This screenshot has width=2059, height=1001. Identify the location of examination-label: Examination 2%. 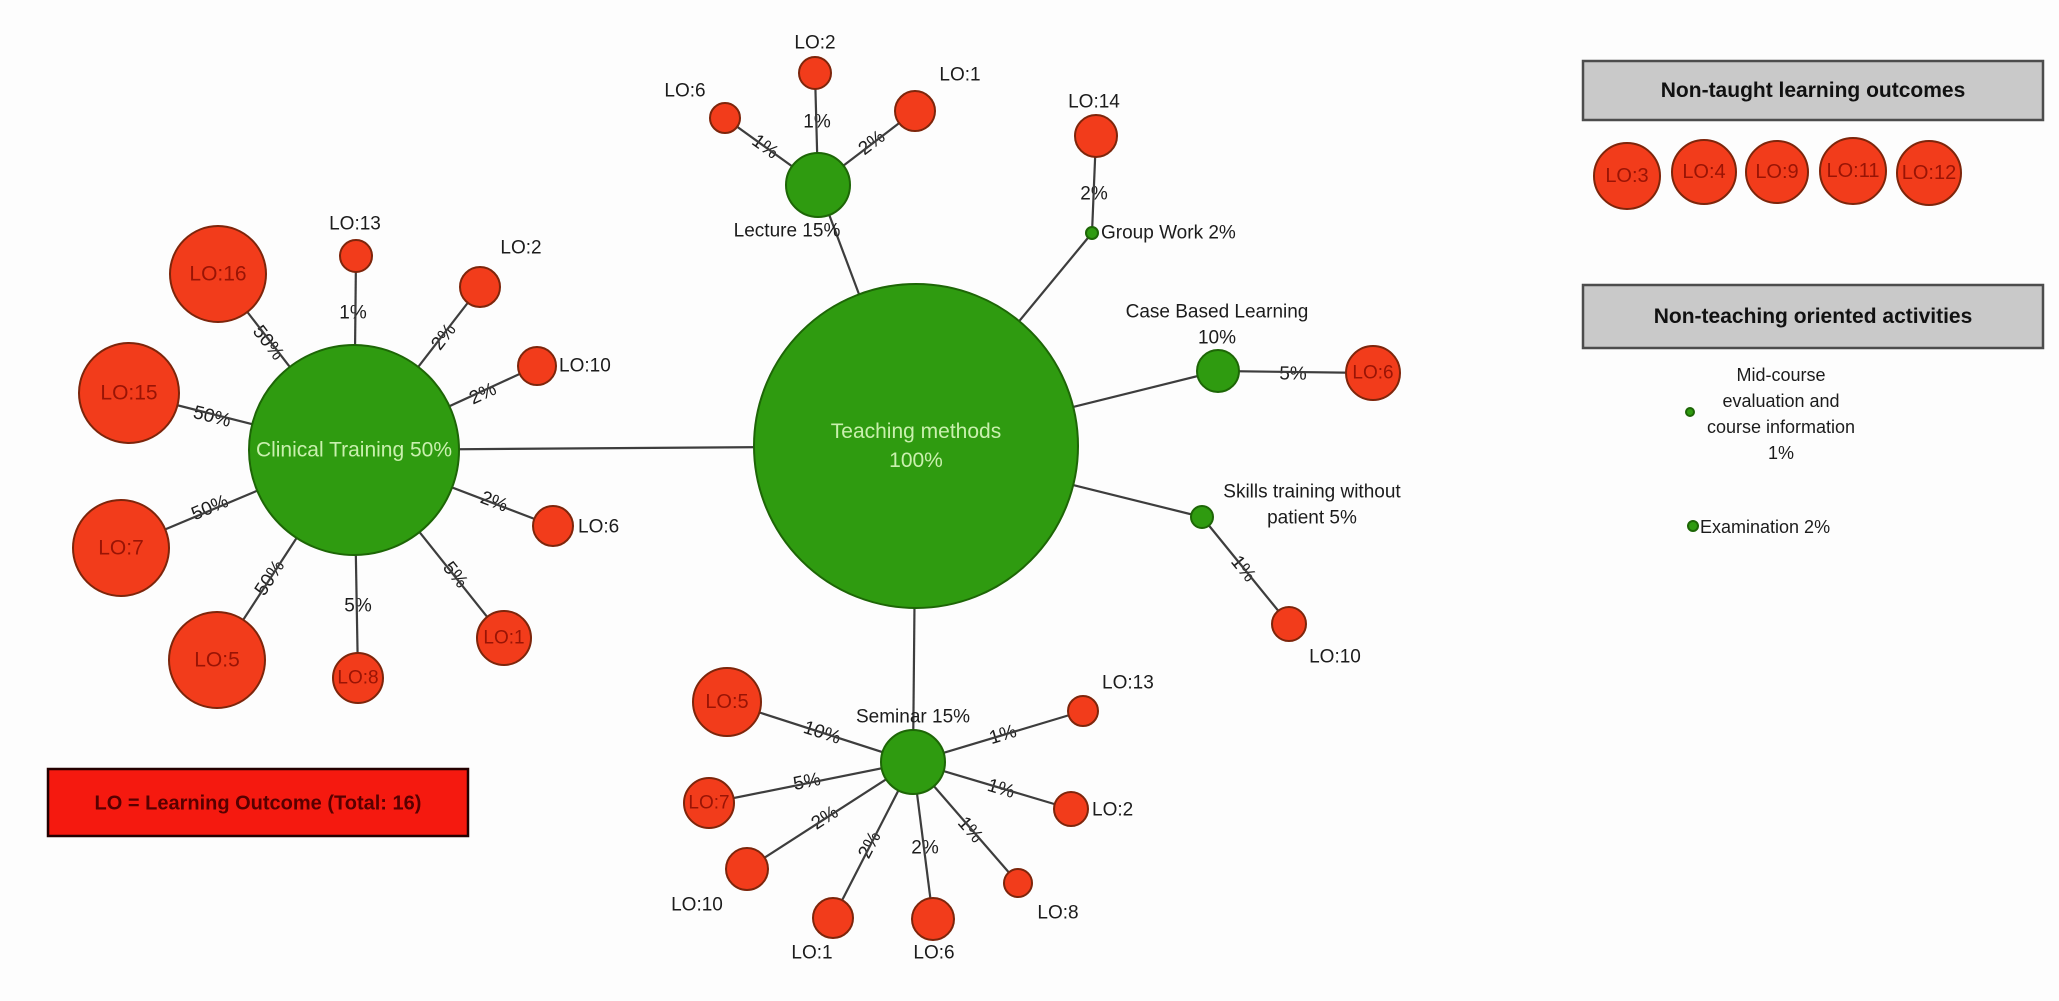
(1765, 527).